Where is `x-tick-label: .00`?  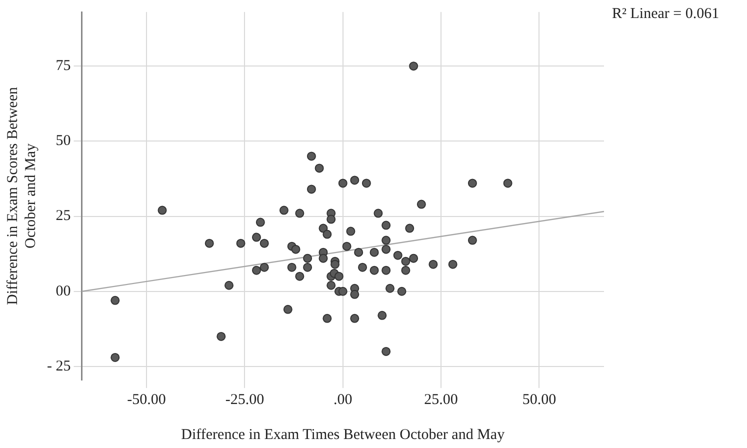 x-tick-label: .00 is located at coordinates (343, 400).